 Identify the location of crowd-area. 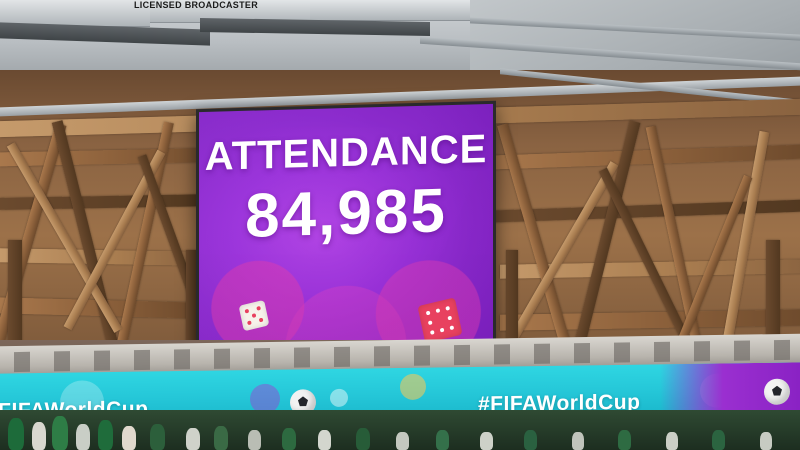
(400, 430).